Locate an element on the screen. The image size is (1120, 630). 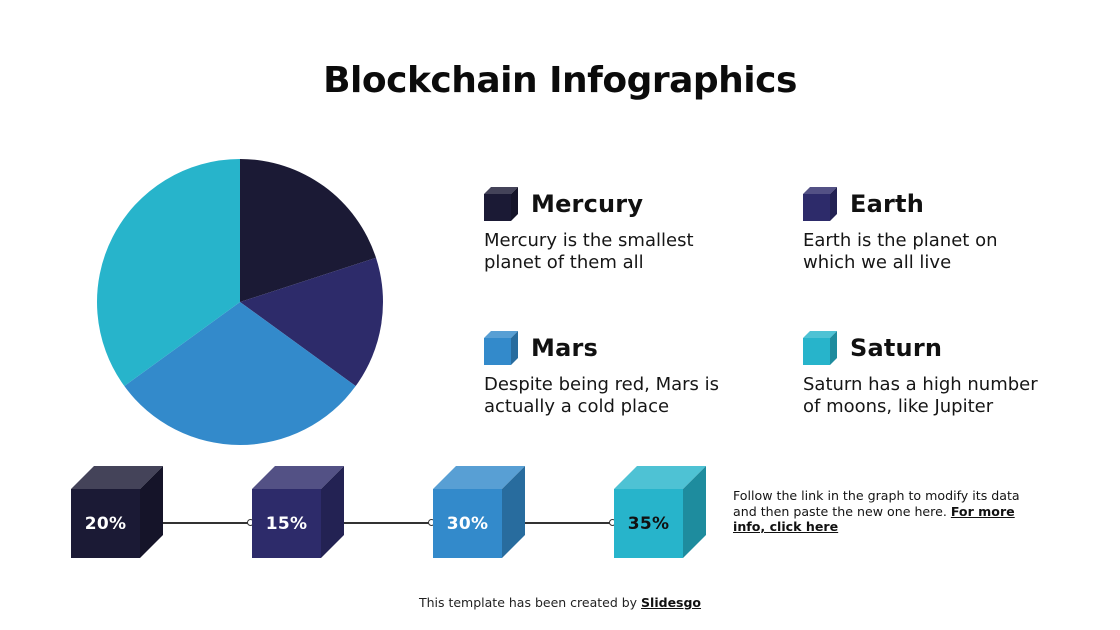
pie-chart is located at coordinates (240, 302).